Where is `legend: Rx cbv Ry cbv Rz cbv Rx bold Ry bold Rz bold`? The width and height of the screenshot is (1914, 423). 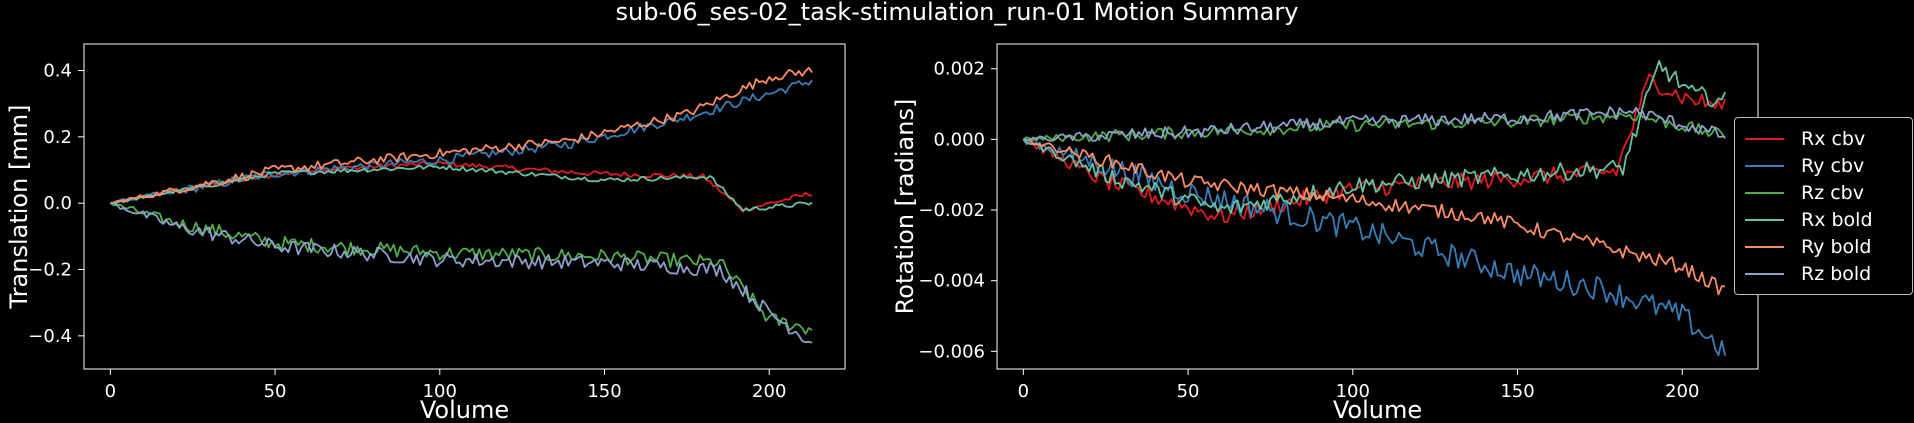 legend: Rx cbv Ry cbv Rz cbv Rx bold Ry bold Rz bold is located at coordinates (1823, 206).